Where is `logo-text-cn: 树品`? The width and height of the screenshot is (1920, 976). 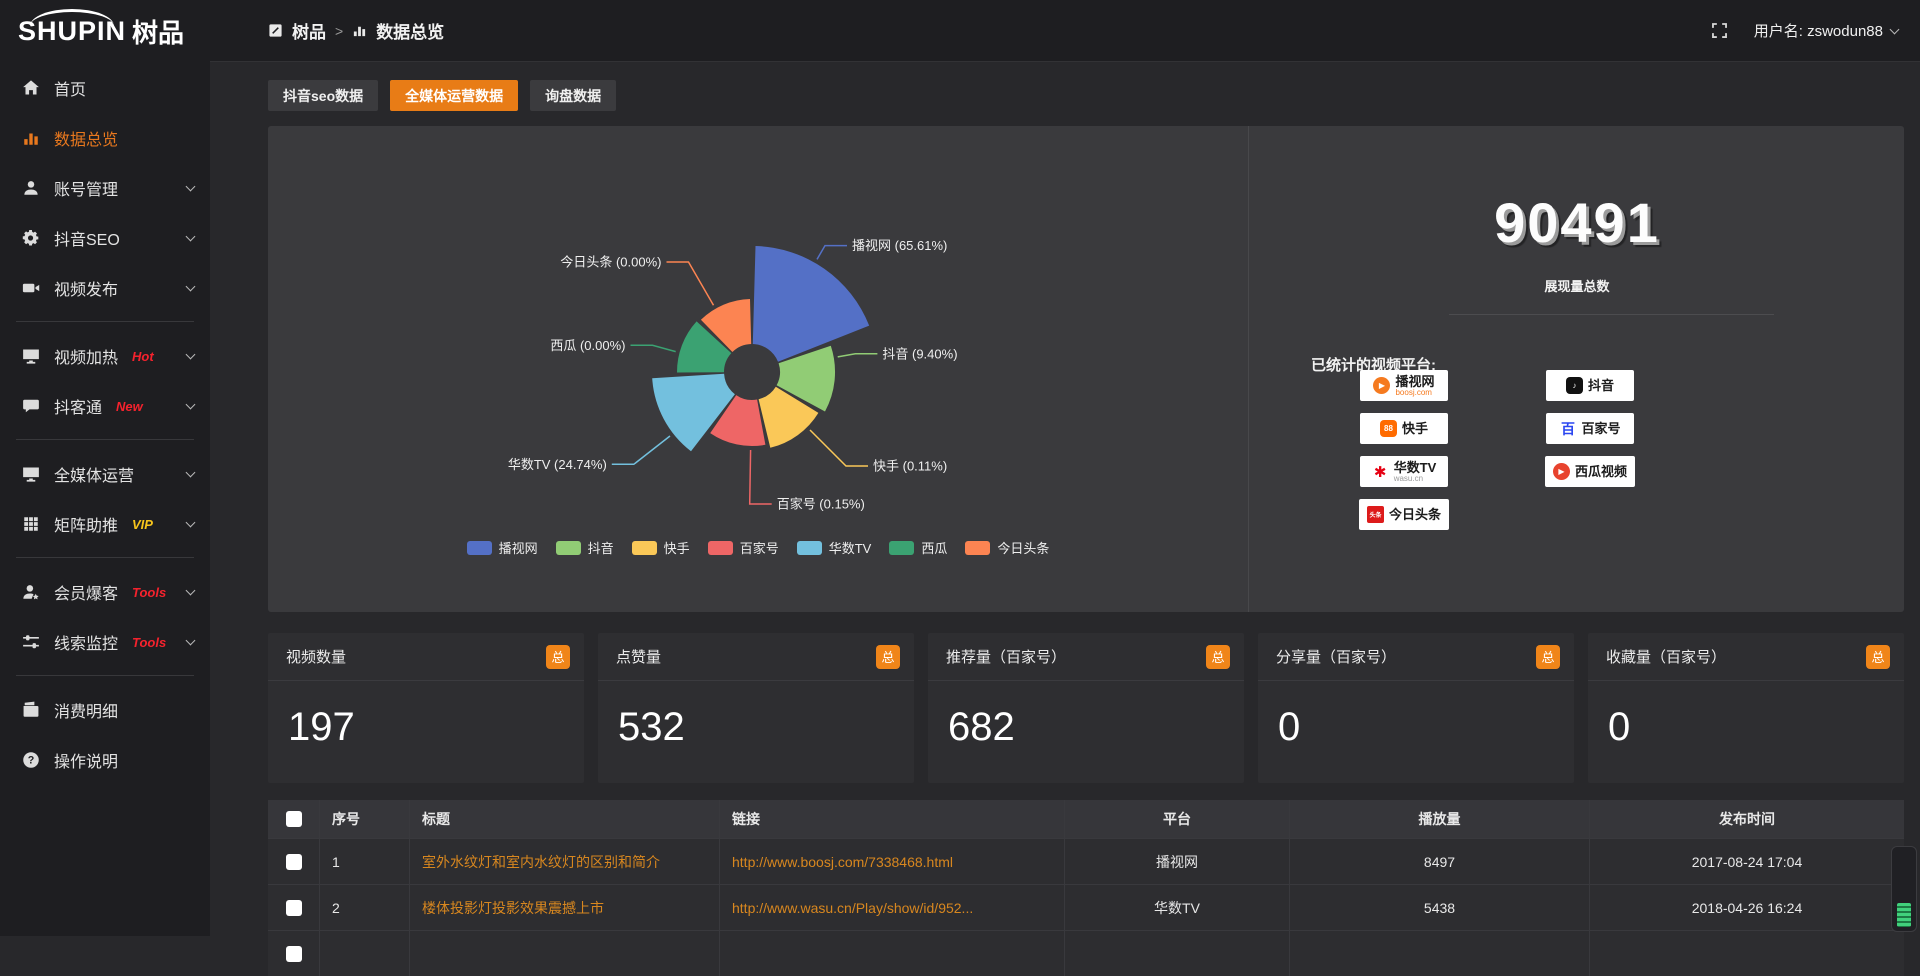
logo-text-cn: 树品 is located at coordinates (158, 31).